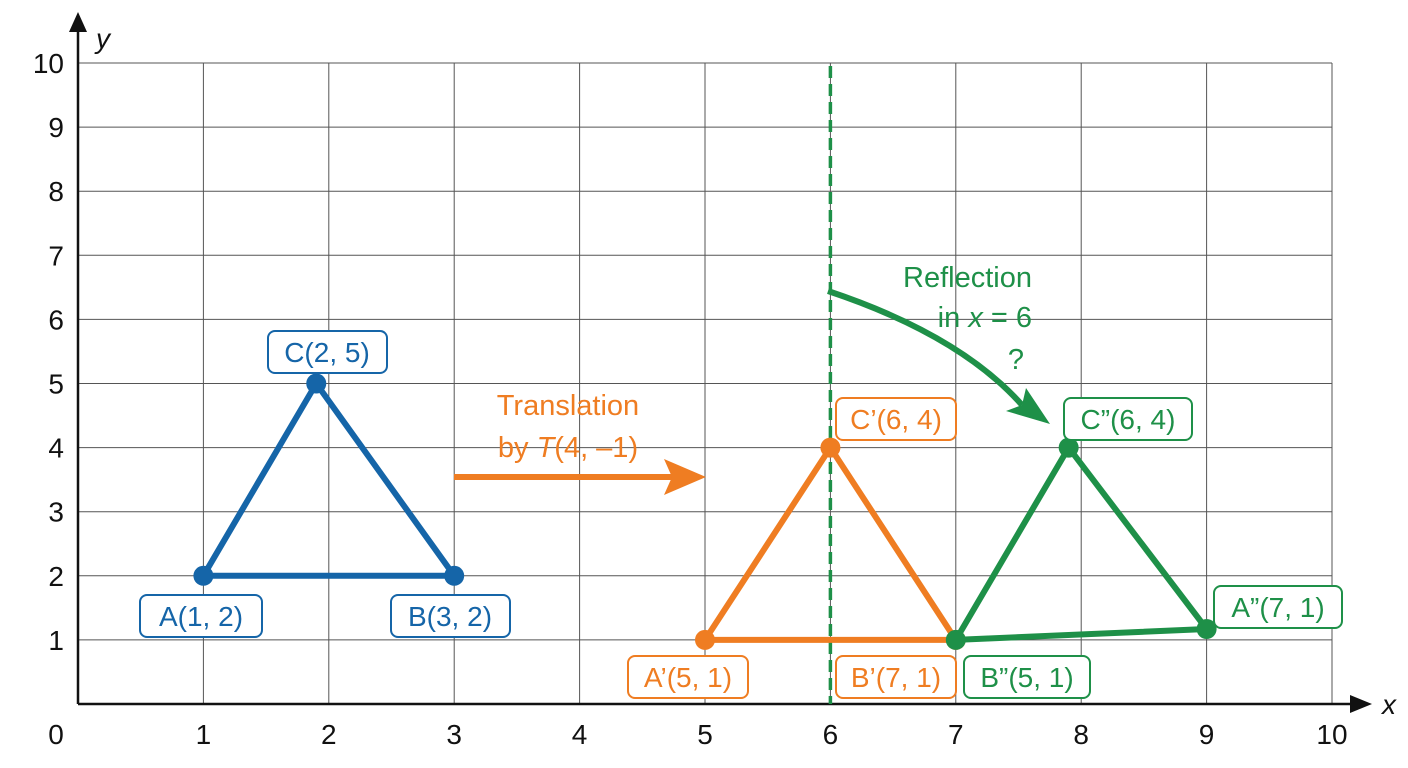  Describe the element at coordinates (955, 639) in the screenshot. I see `vertex-b-double-prime-point` at that location.